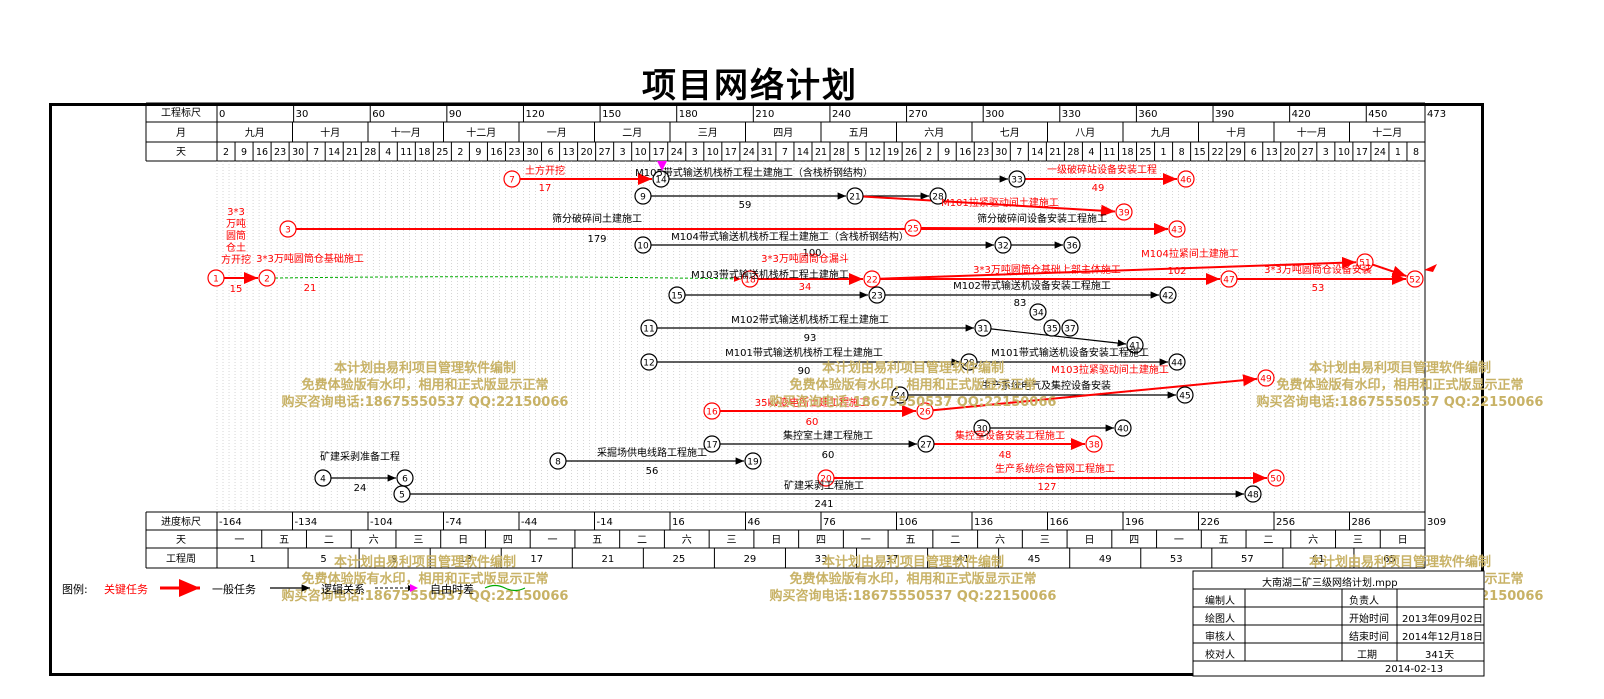 The image size is (1604, 699). I want to click on day-label: 9, so click(478, 152).